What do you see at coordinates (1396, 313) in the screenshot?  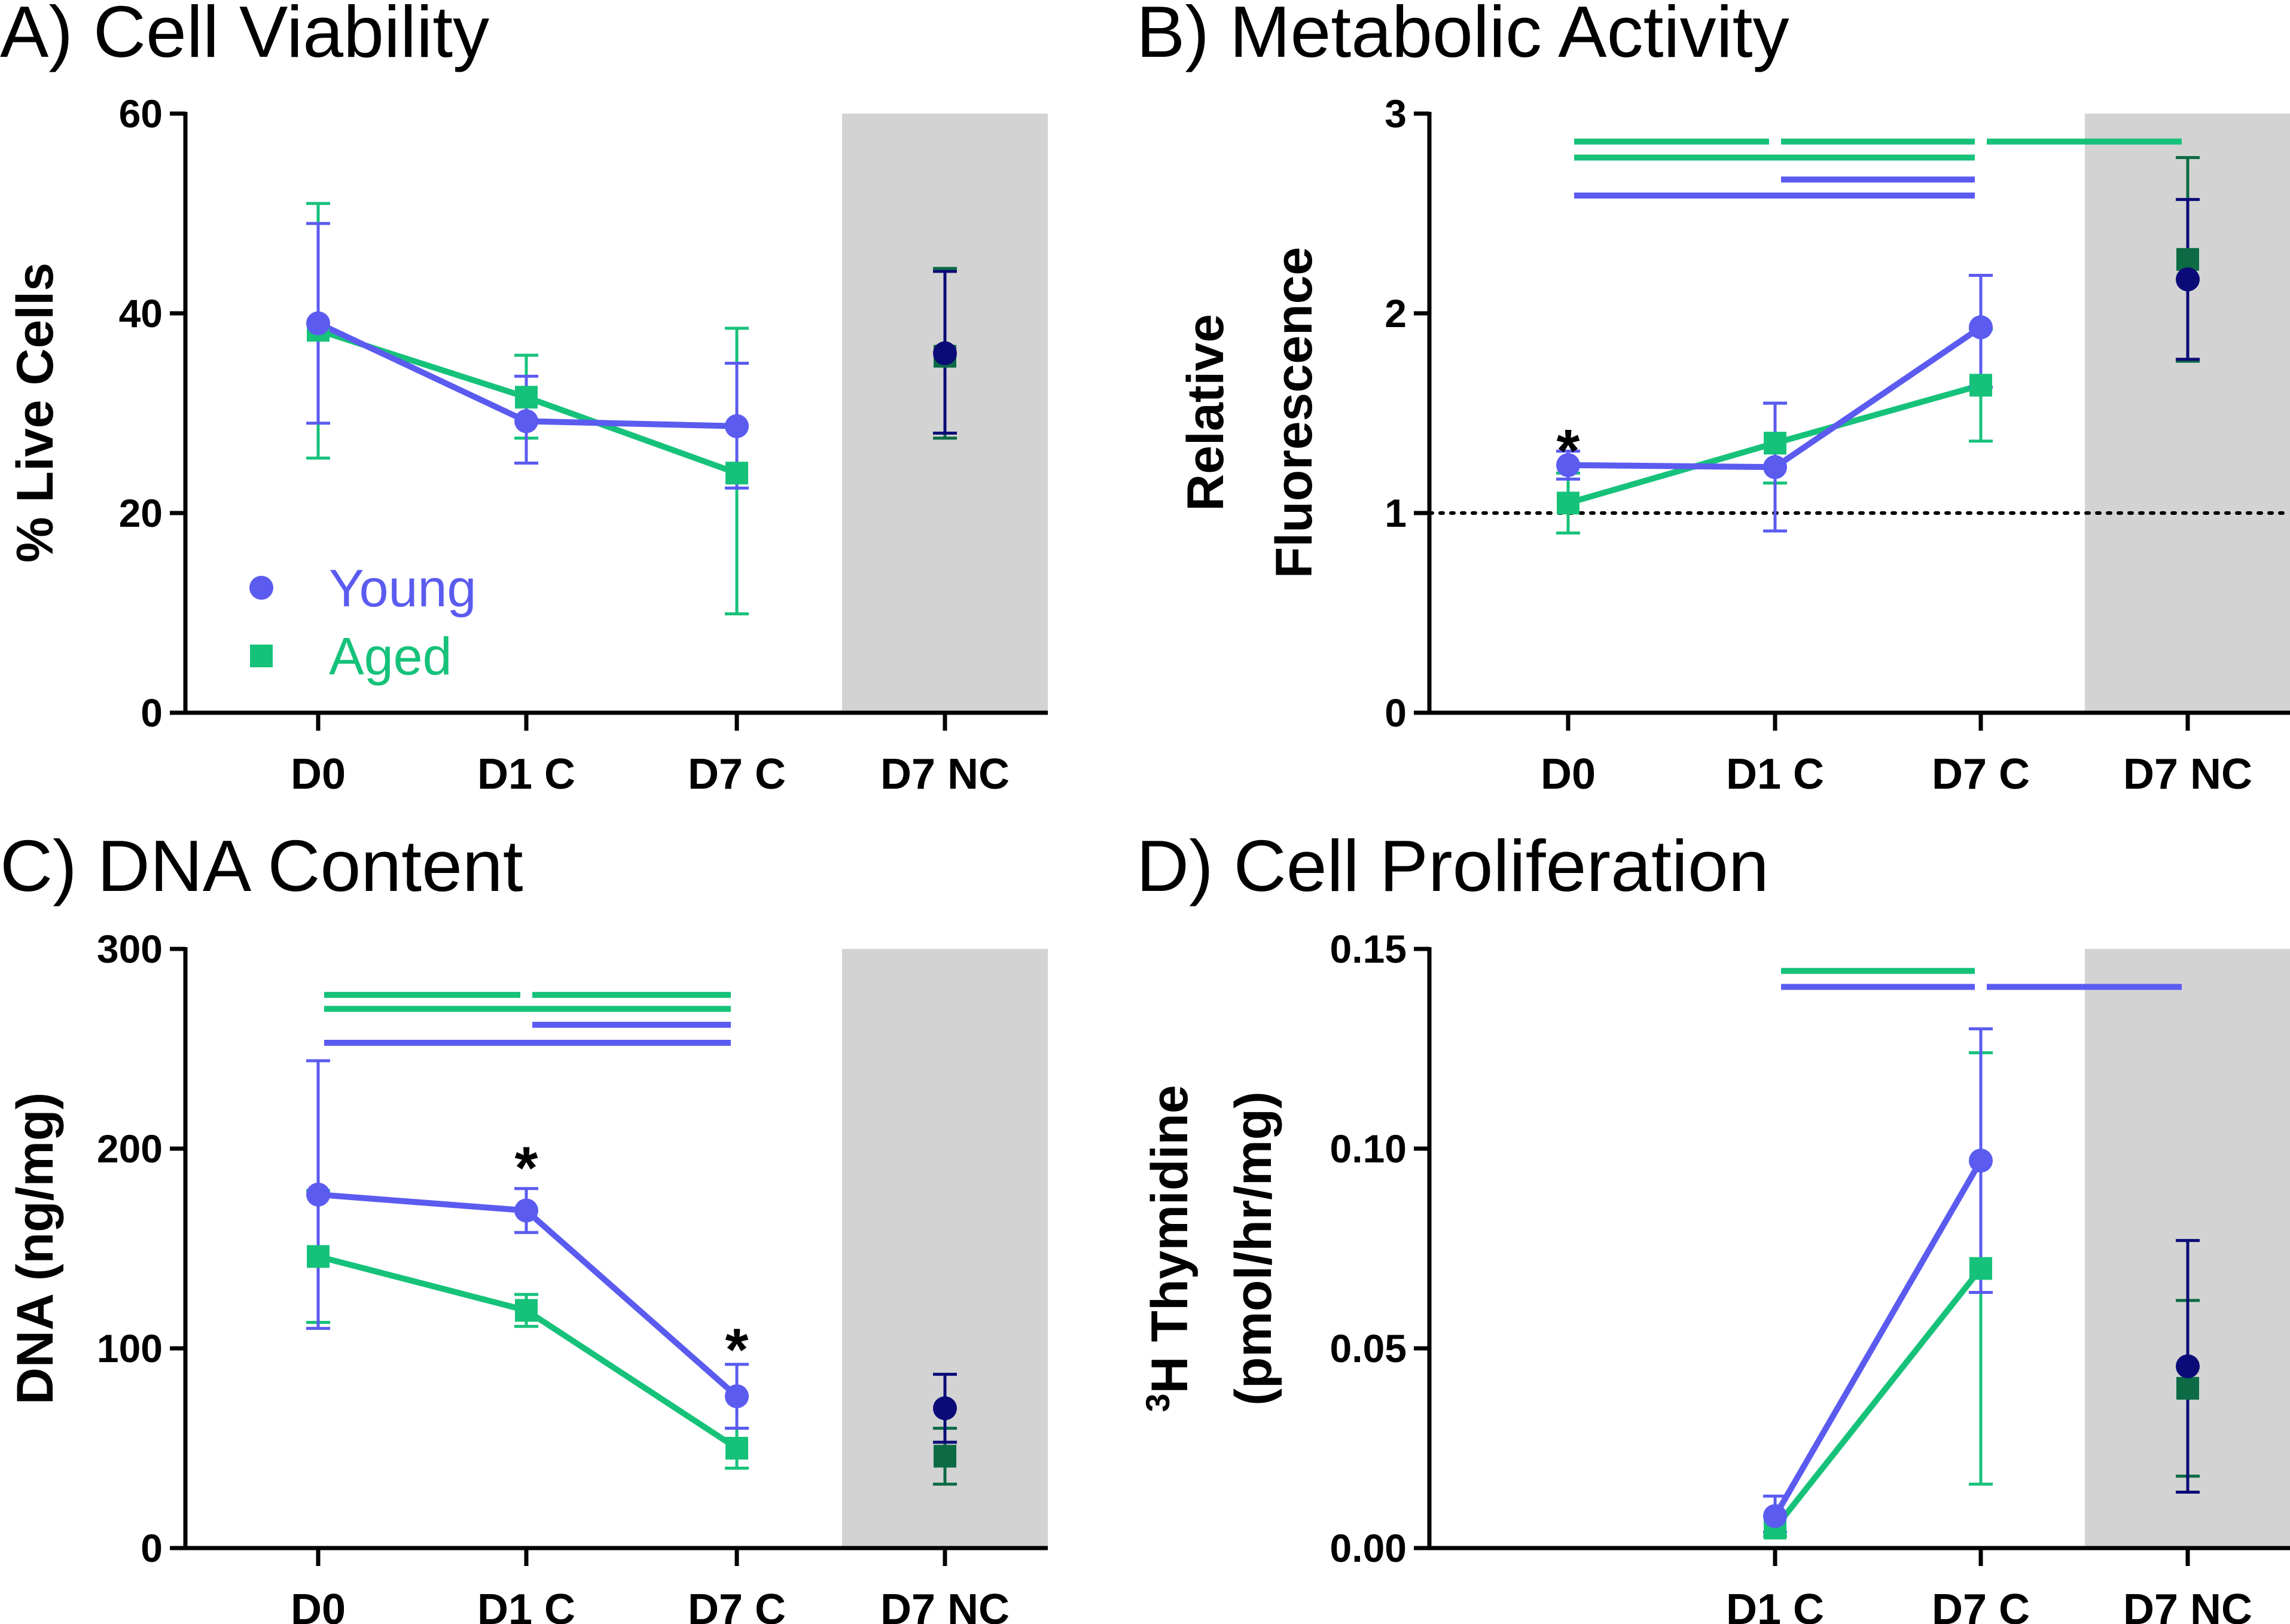 I see `y-tick-label: 2` at bounding box center [1396, 313].